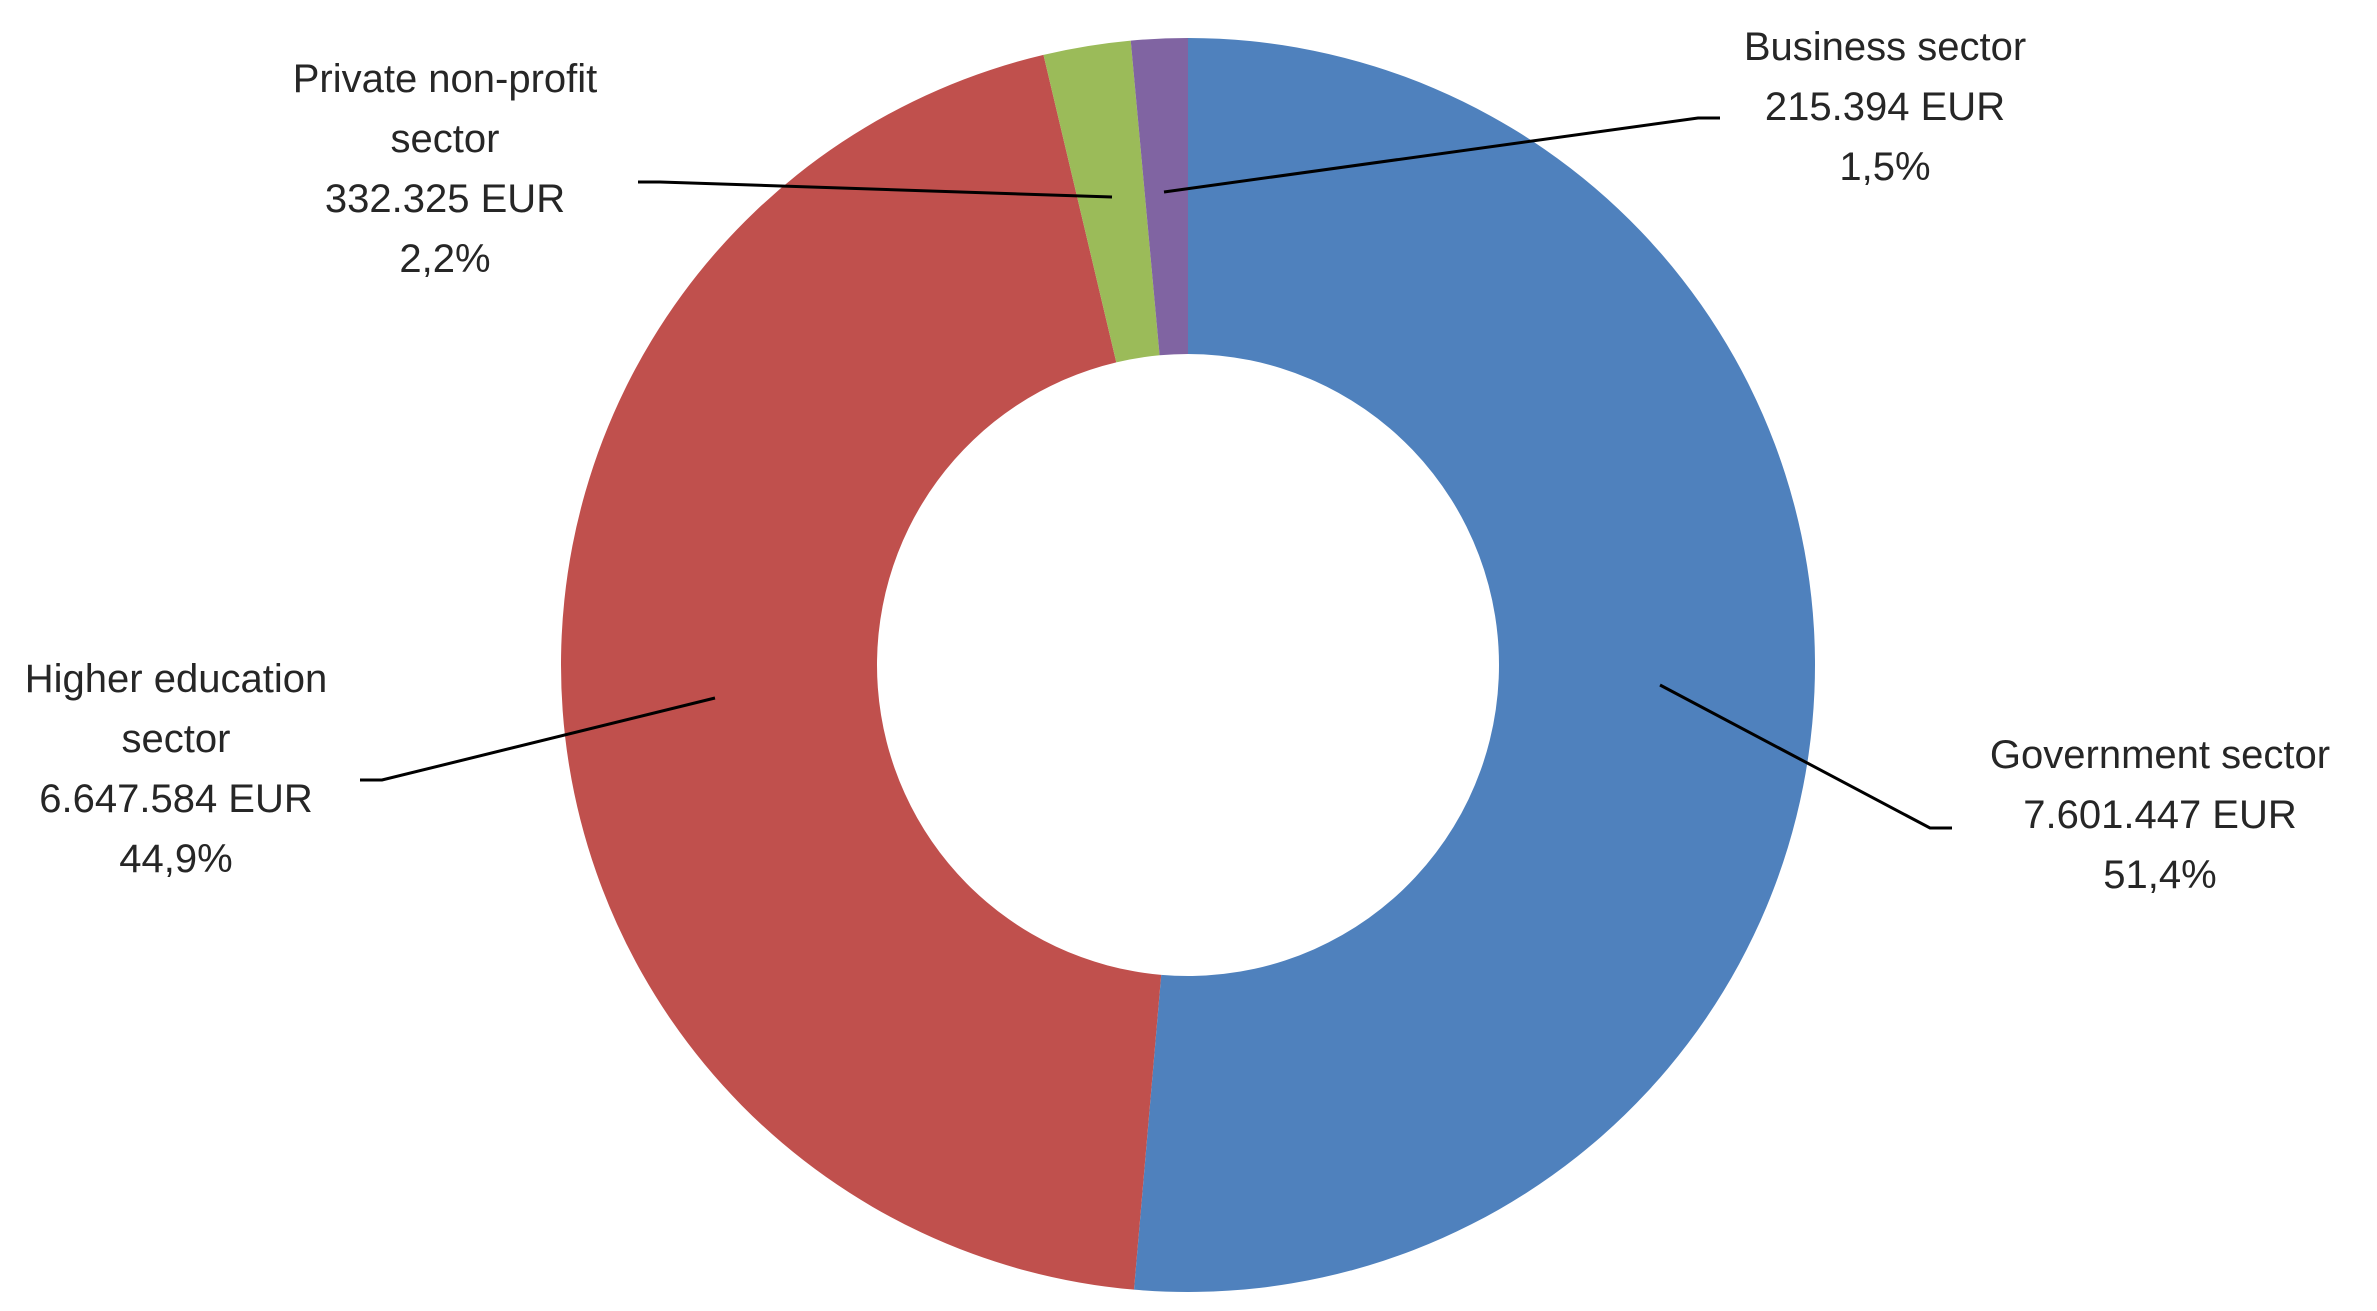 The height and width of the screenshot is (1311, 2377). Describe the element at coordinates (445, 169) in the screenshot. I see `data-label-private-non-profit-sector: Private non-profit sector 332.325 EUR 2,2%` at that location.